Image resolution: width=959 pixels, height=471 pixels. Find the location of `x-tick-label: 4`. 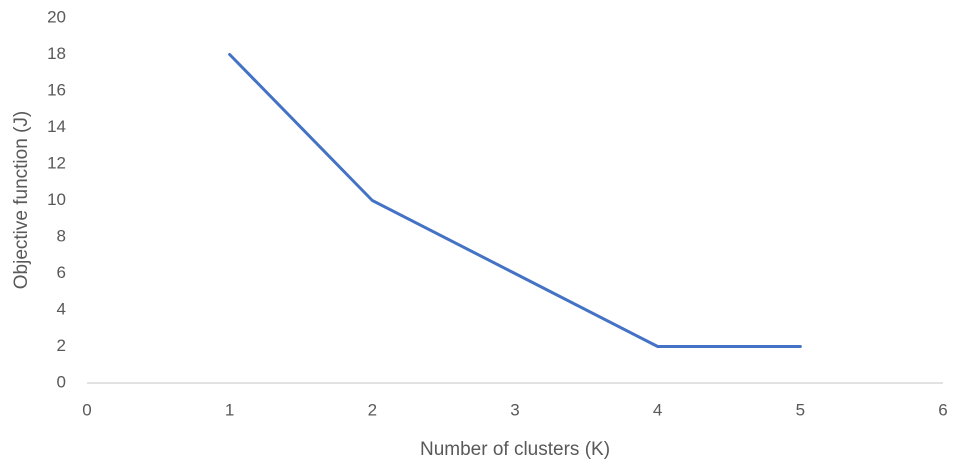

x-tick-label: 4 is located at coordinates (657, 409).